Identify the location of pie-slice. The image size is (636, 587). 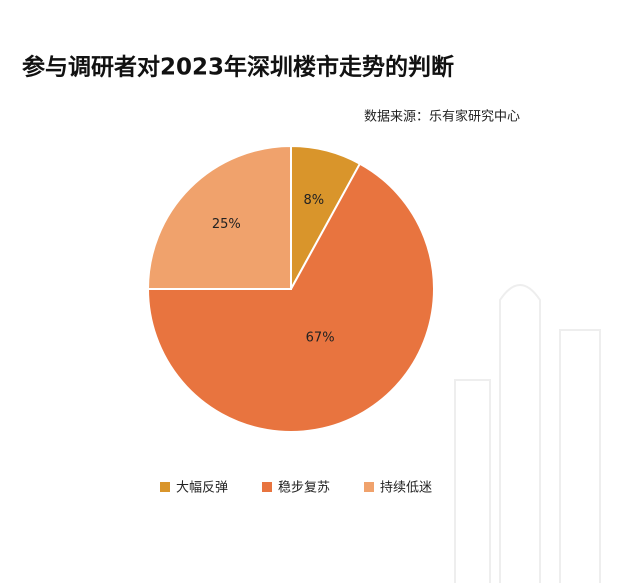
(219, 217).